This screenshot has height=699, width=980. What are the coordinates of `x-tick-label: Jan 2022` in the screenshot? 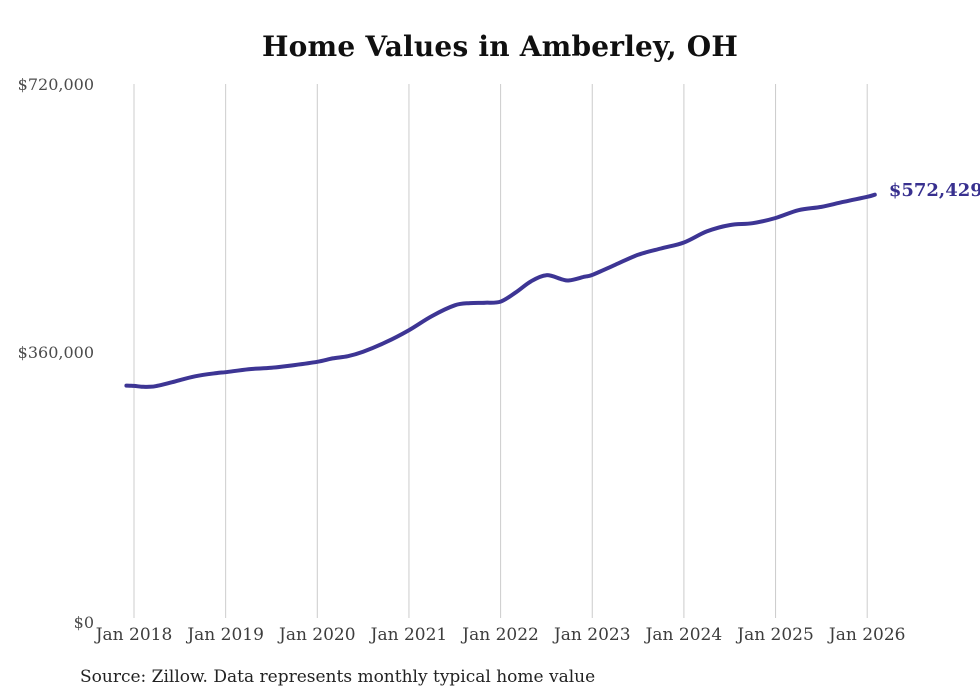 It's located at (500, 635).